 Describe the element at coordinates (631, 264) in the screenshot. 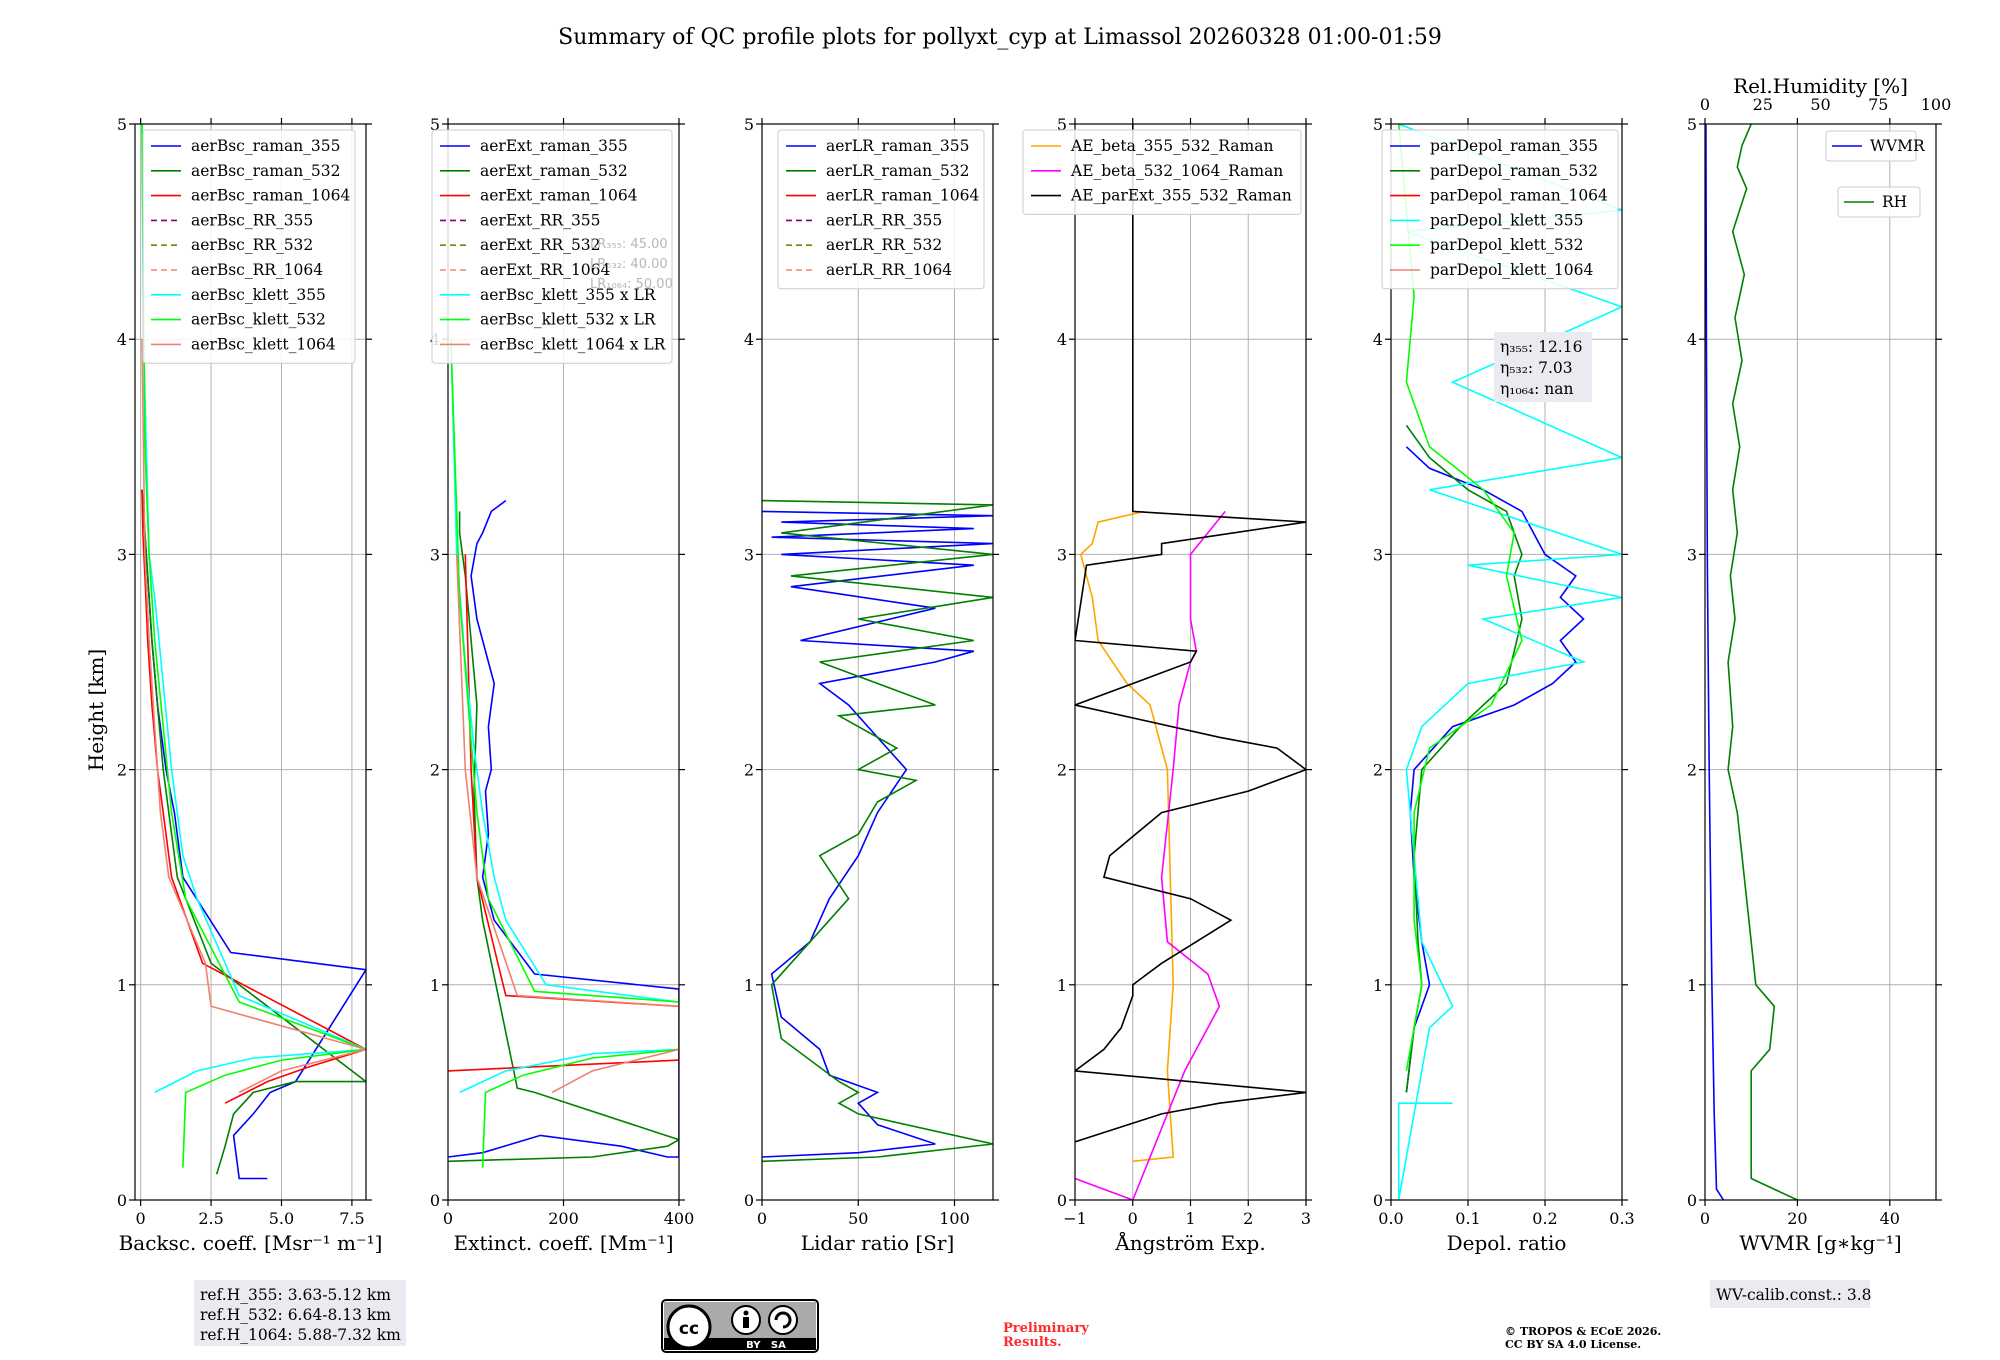

I see `lr-annotation: LR₃₅₅: 45.00 LR₅₃₂: 40.00 LR₁₀₆₄: 50.00` at that location.